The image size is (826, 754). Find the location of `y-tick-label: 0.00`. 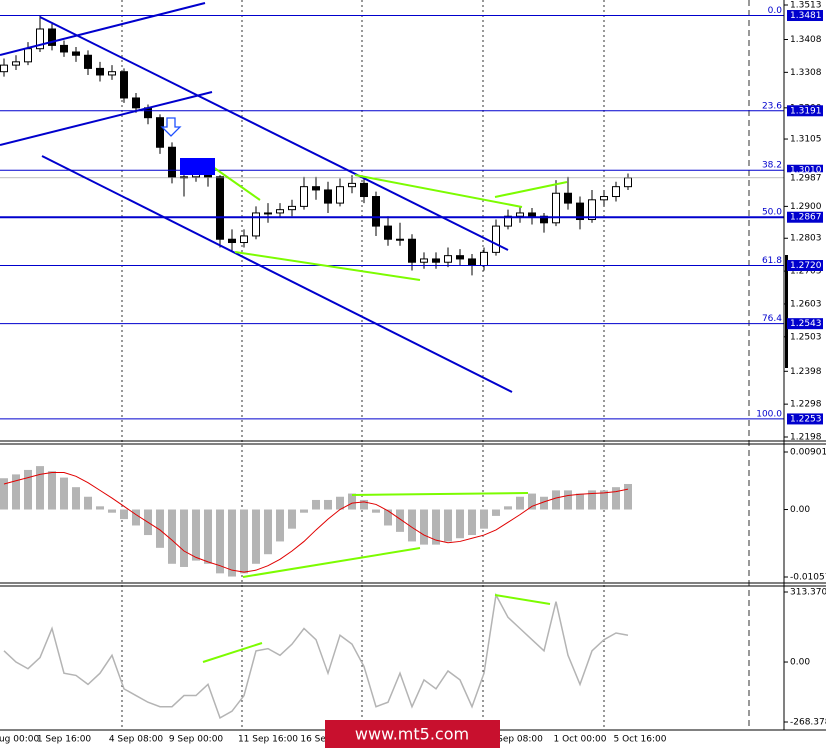

y-tick-label: 0.00 is located at coordinates (800, 663).